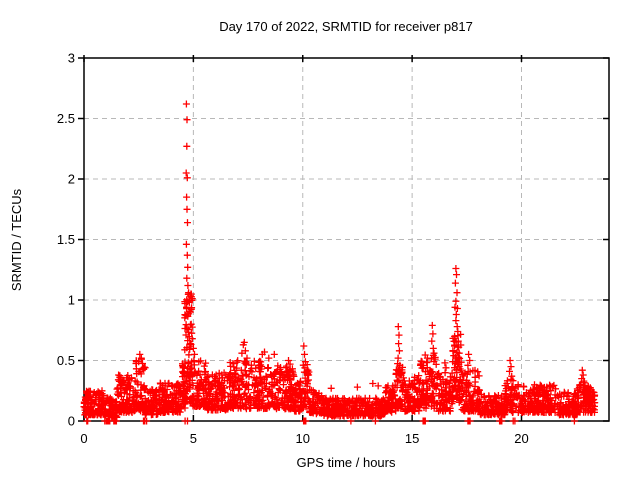 The width and height of the screenshot is (640, 480). What do you see at coordinates (66, 118) in the screenshot?
I see `y-tick-label: 2.5` at bounding box center [66, 118].